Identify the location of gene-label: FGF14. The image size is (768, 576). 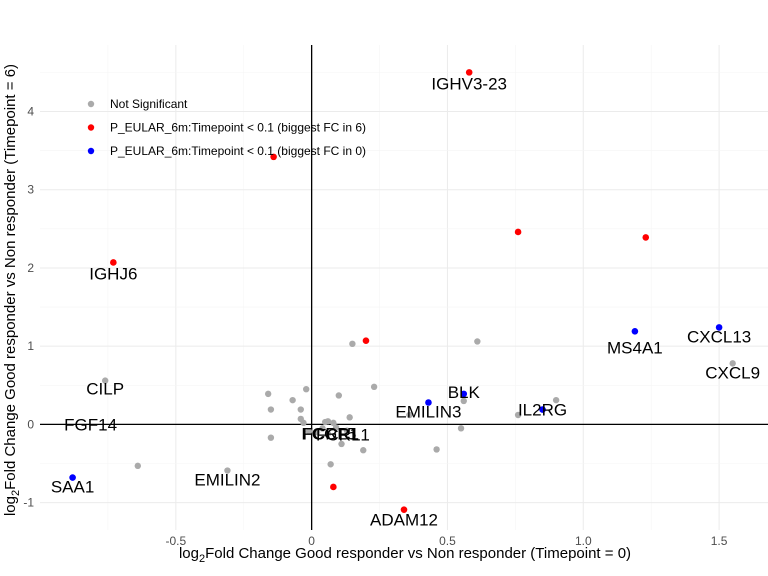
(90, 424).